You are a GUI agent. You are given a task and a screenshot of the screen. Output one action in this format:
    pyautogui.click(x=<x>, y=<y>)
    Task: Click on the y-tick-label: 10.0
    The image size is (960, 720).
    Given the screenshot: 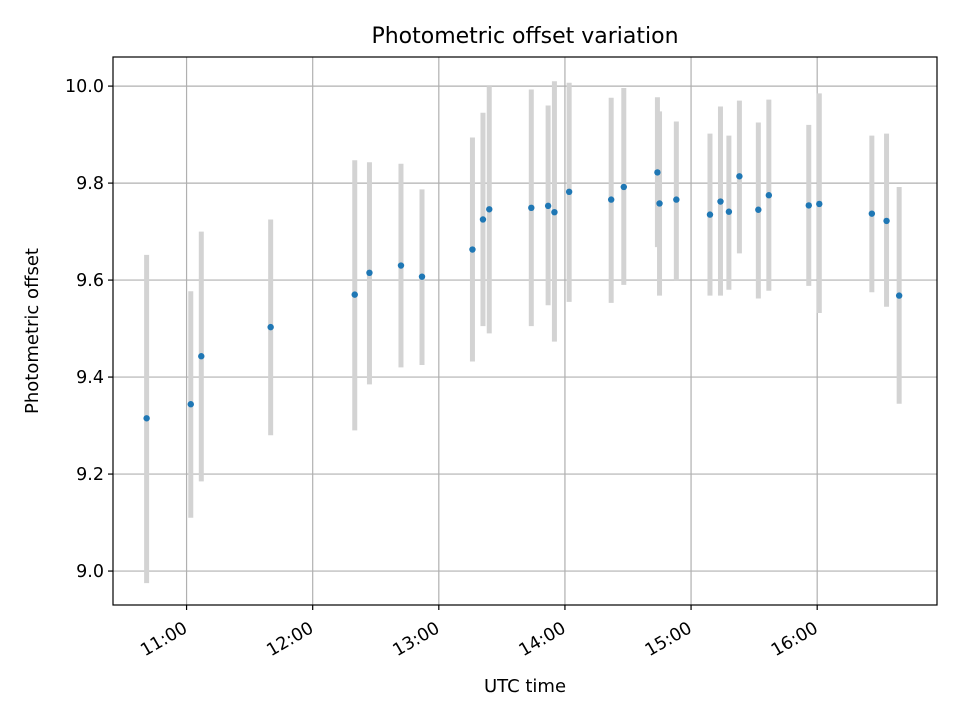 What is the action you would take?
    pyautogui.click(x=84, y=87)
    